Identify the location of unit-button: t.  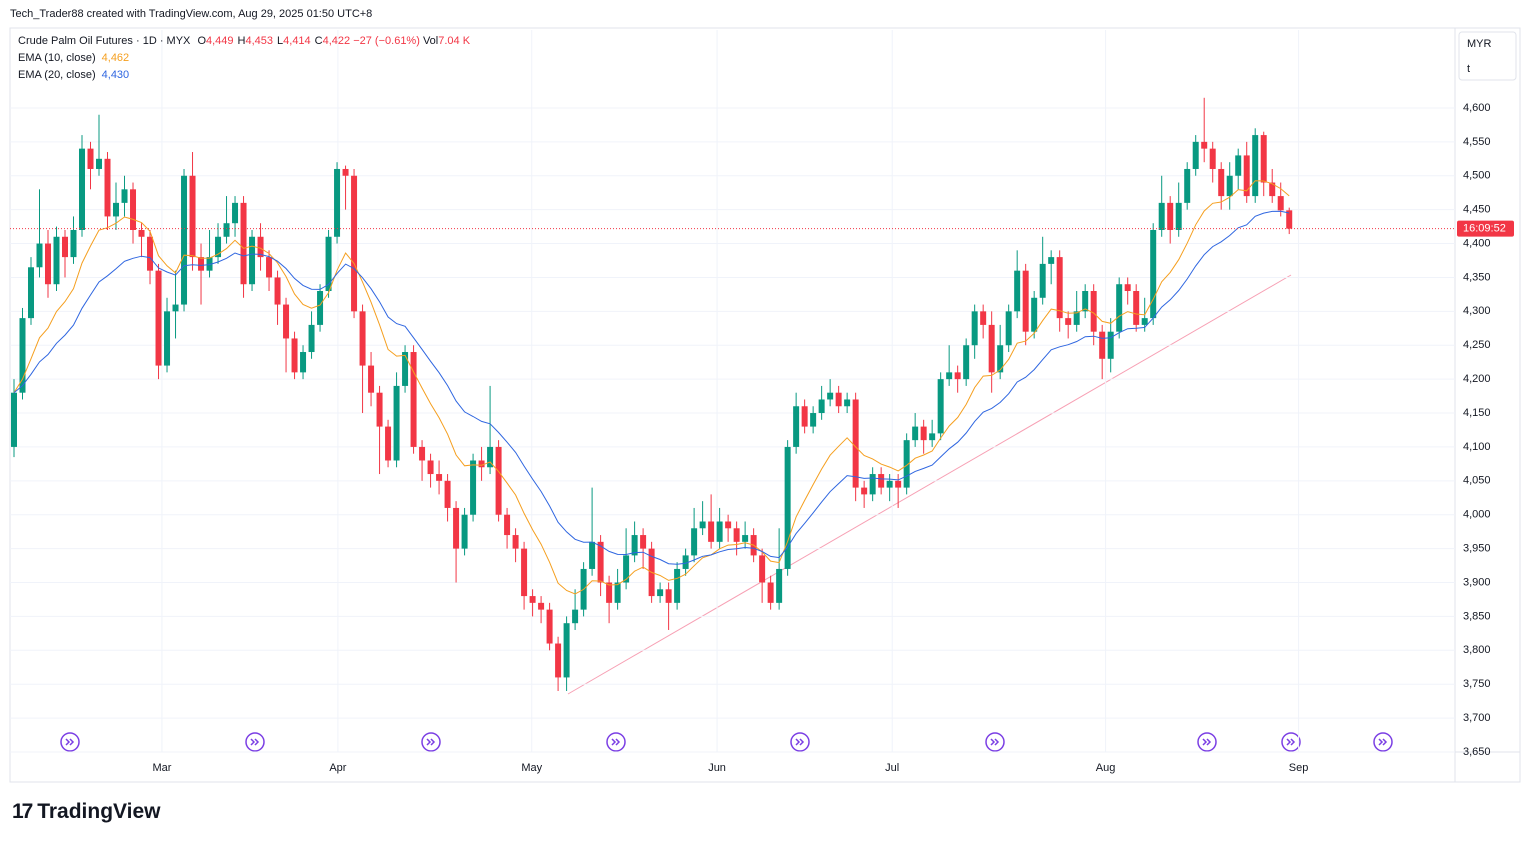
(1469, 69).